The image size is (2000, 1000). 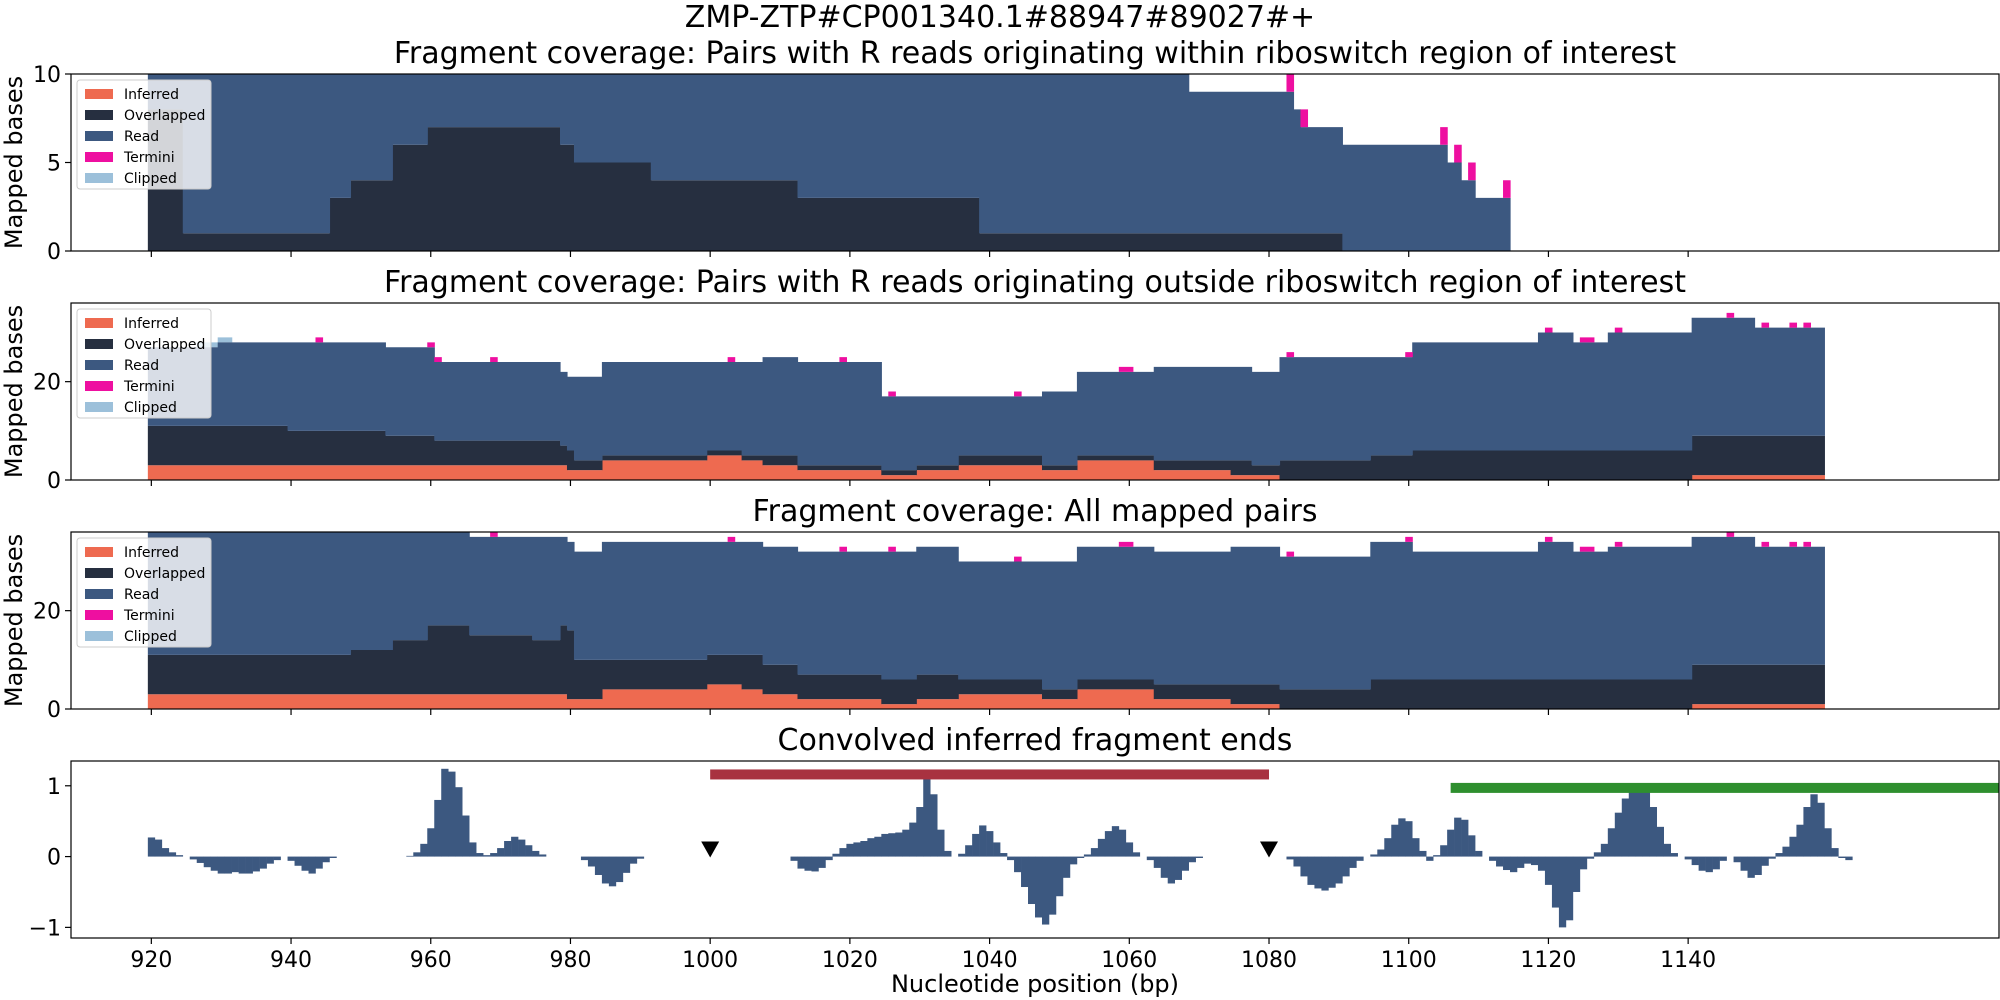 What do you see at coordinates (1548, 960) in the screenshot?
I see `x-tick-label: 1120` at bounding box center [1548, 960].